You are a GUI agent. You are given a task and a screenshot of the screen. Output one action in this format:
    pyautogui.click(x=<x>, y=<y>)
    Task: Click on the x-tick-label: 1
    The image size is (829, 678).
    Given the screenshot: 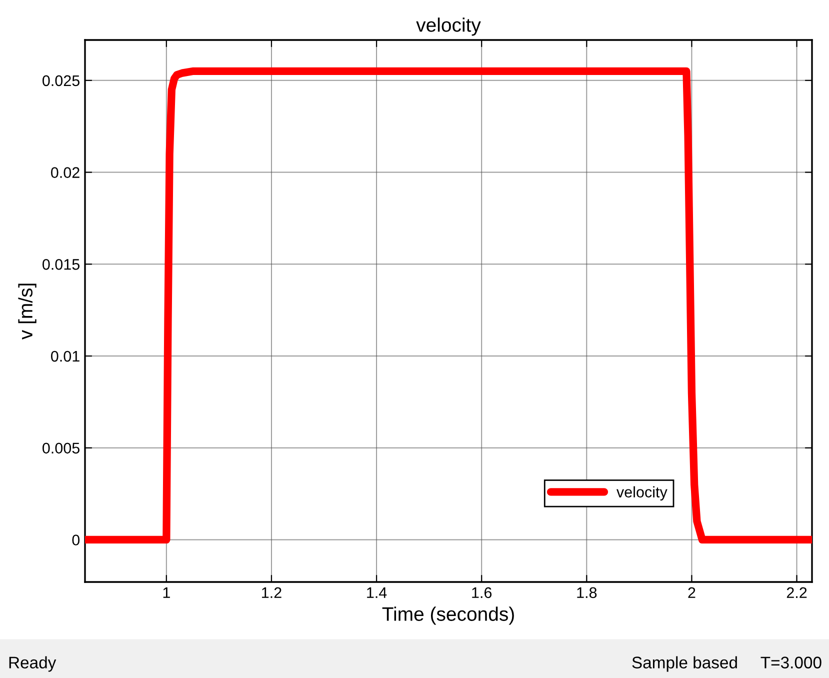 What is the action you would take?
    pyautogui.click(x=166, y=592)
    